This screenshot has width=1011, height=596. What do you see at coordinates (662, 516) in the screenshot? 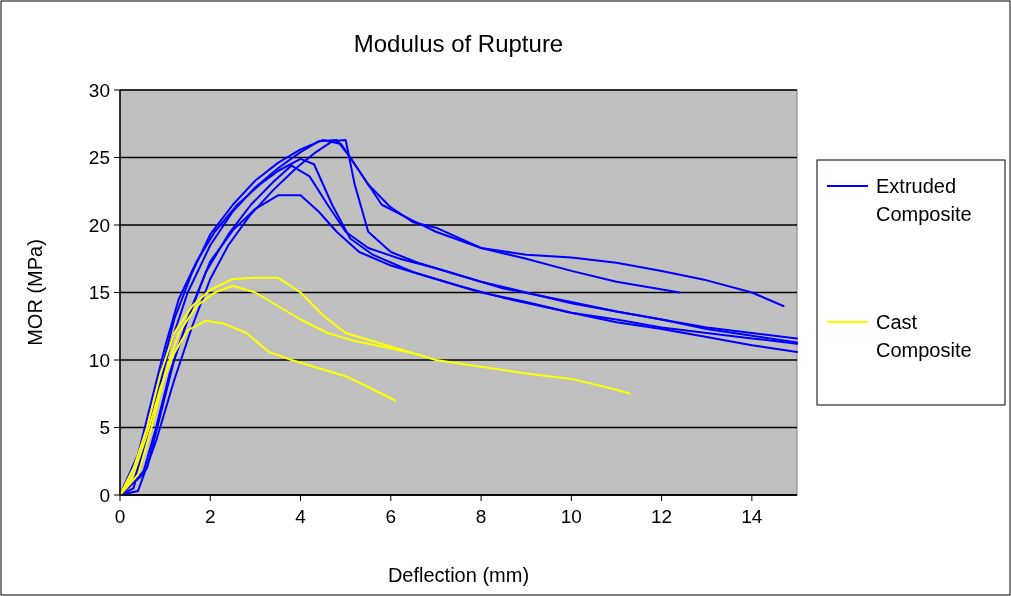
I see `x-tick-label: 12` at bounding box center [662, 516].